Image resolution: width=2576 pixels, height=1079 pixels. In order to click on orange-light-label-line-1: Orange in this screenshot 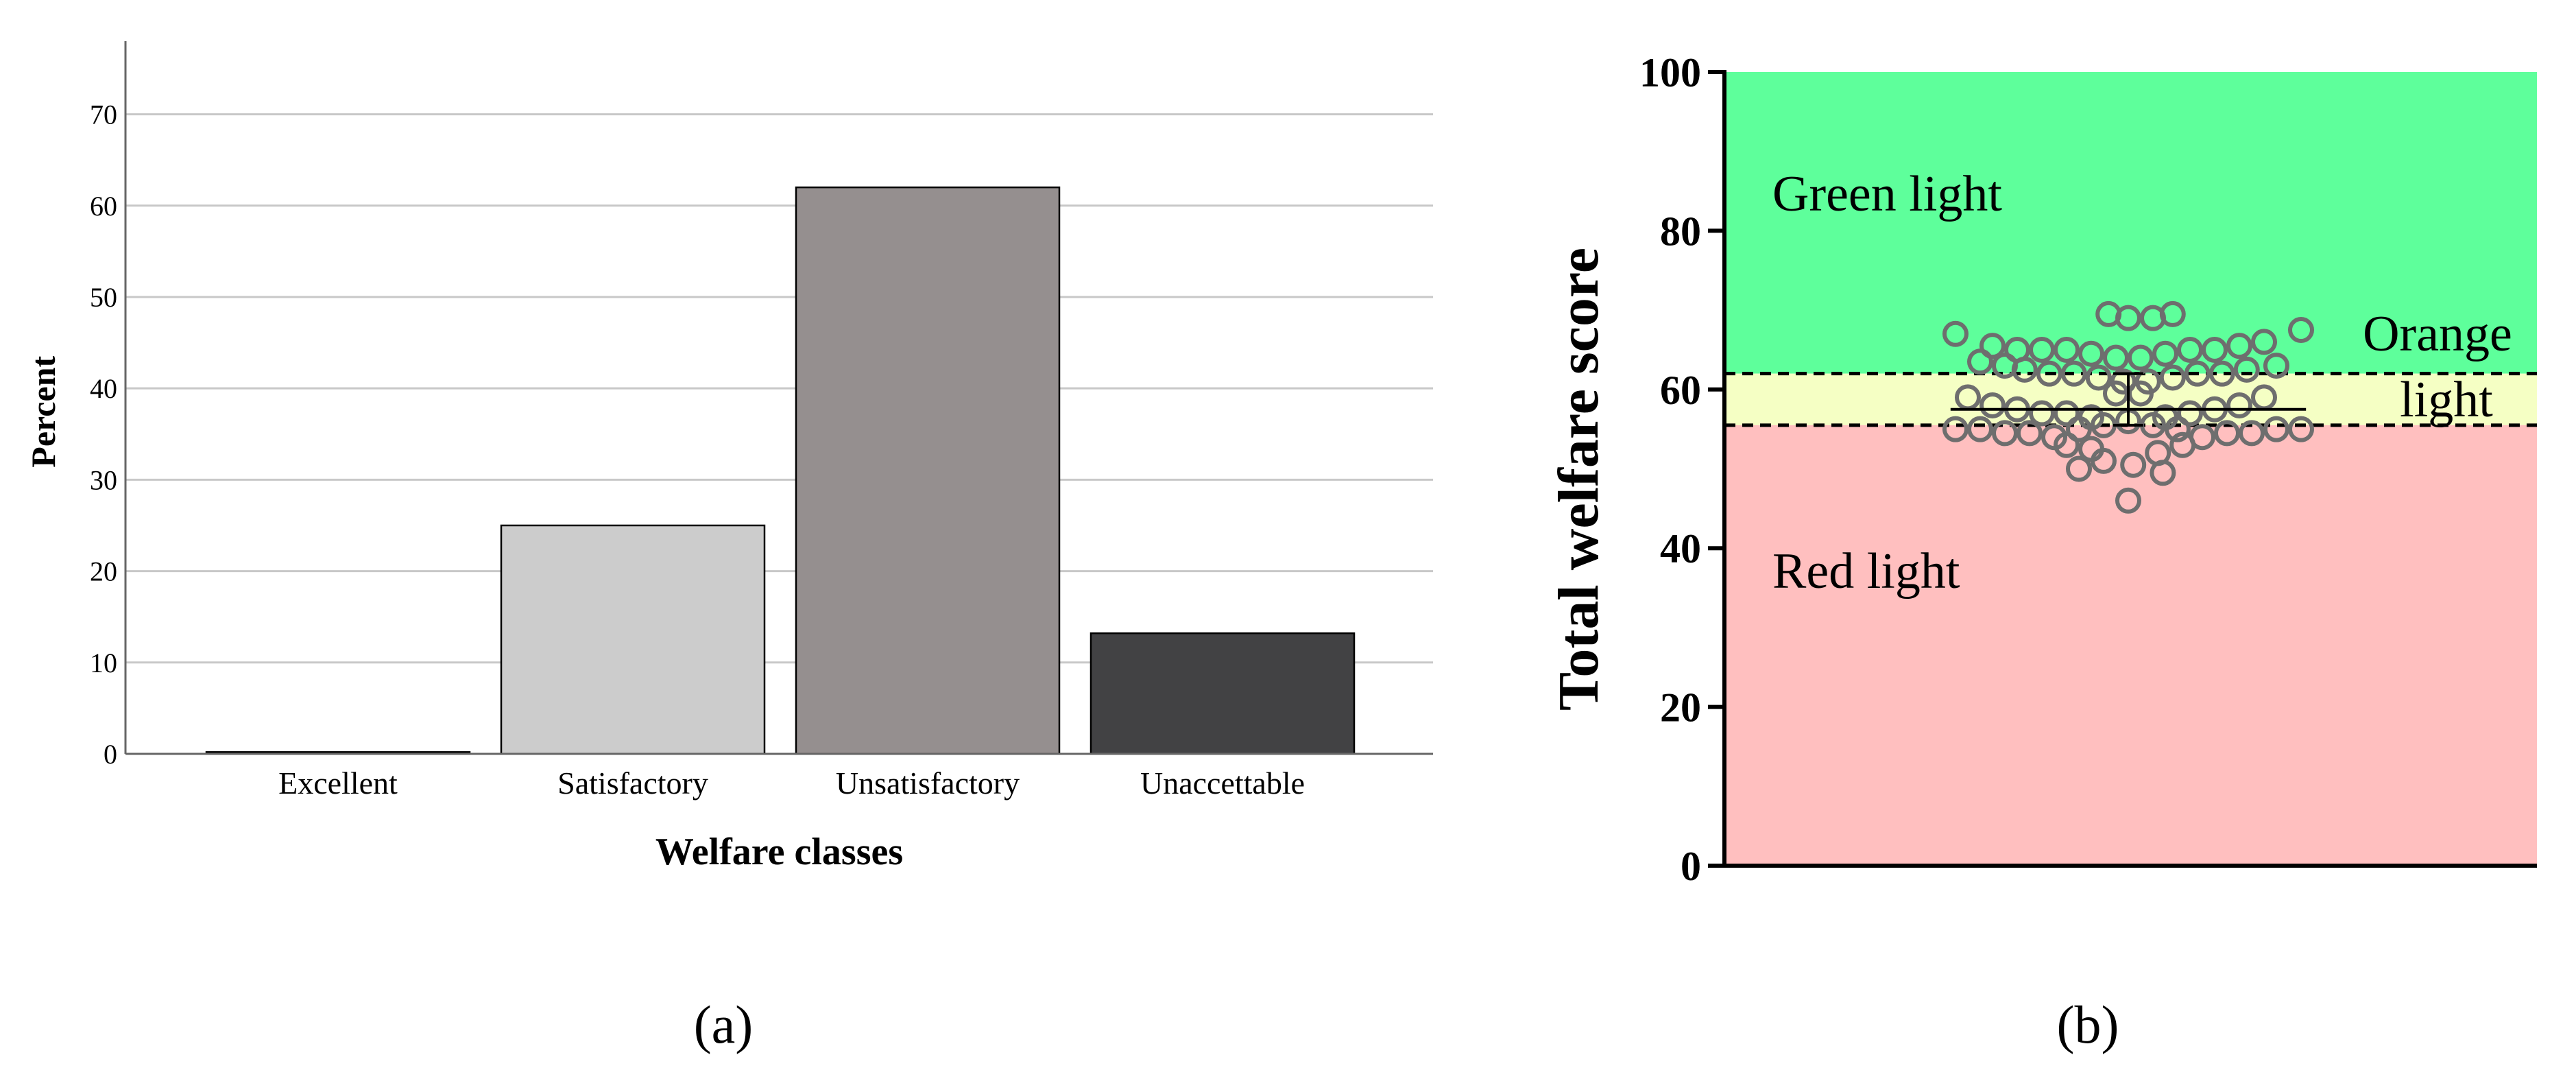, I will do `click(2437, 334)`.